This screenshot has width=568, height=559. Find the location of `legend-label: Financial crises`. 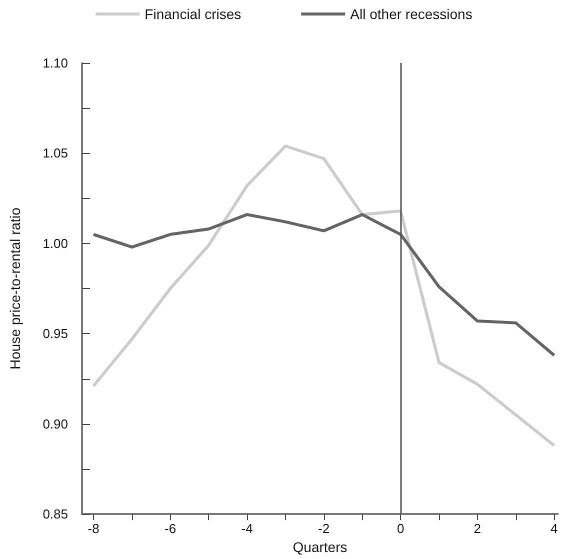

legend-label: Financial crises is located at coordinates (193, 14).